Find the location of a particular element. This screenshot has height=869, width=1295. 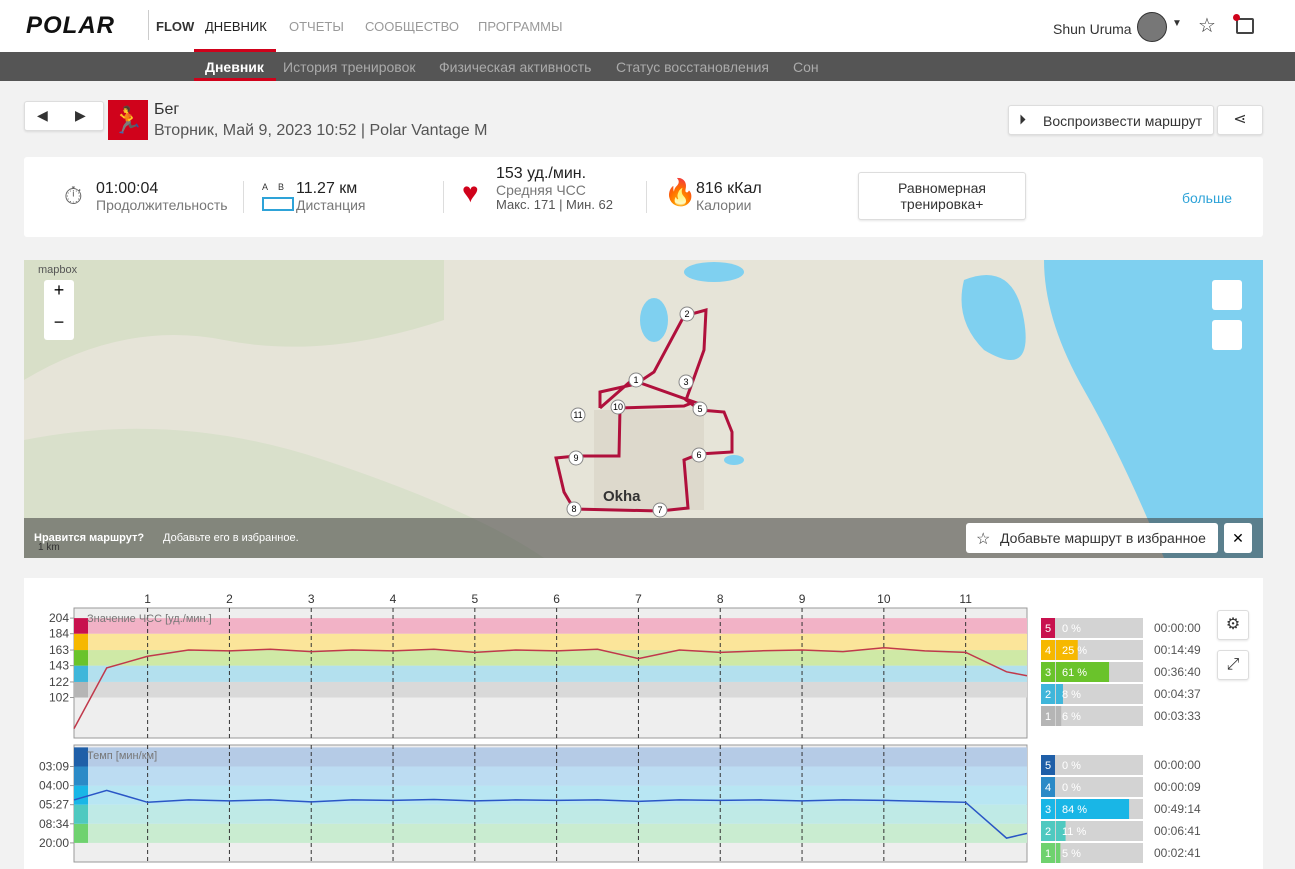

y-tick-label: 03:09 is located at coordinates (54, 766).